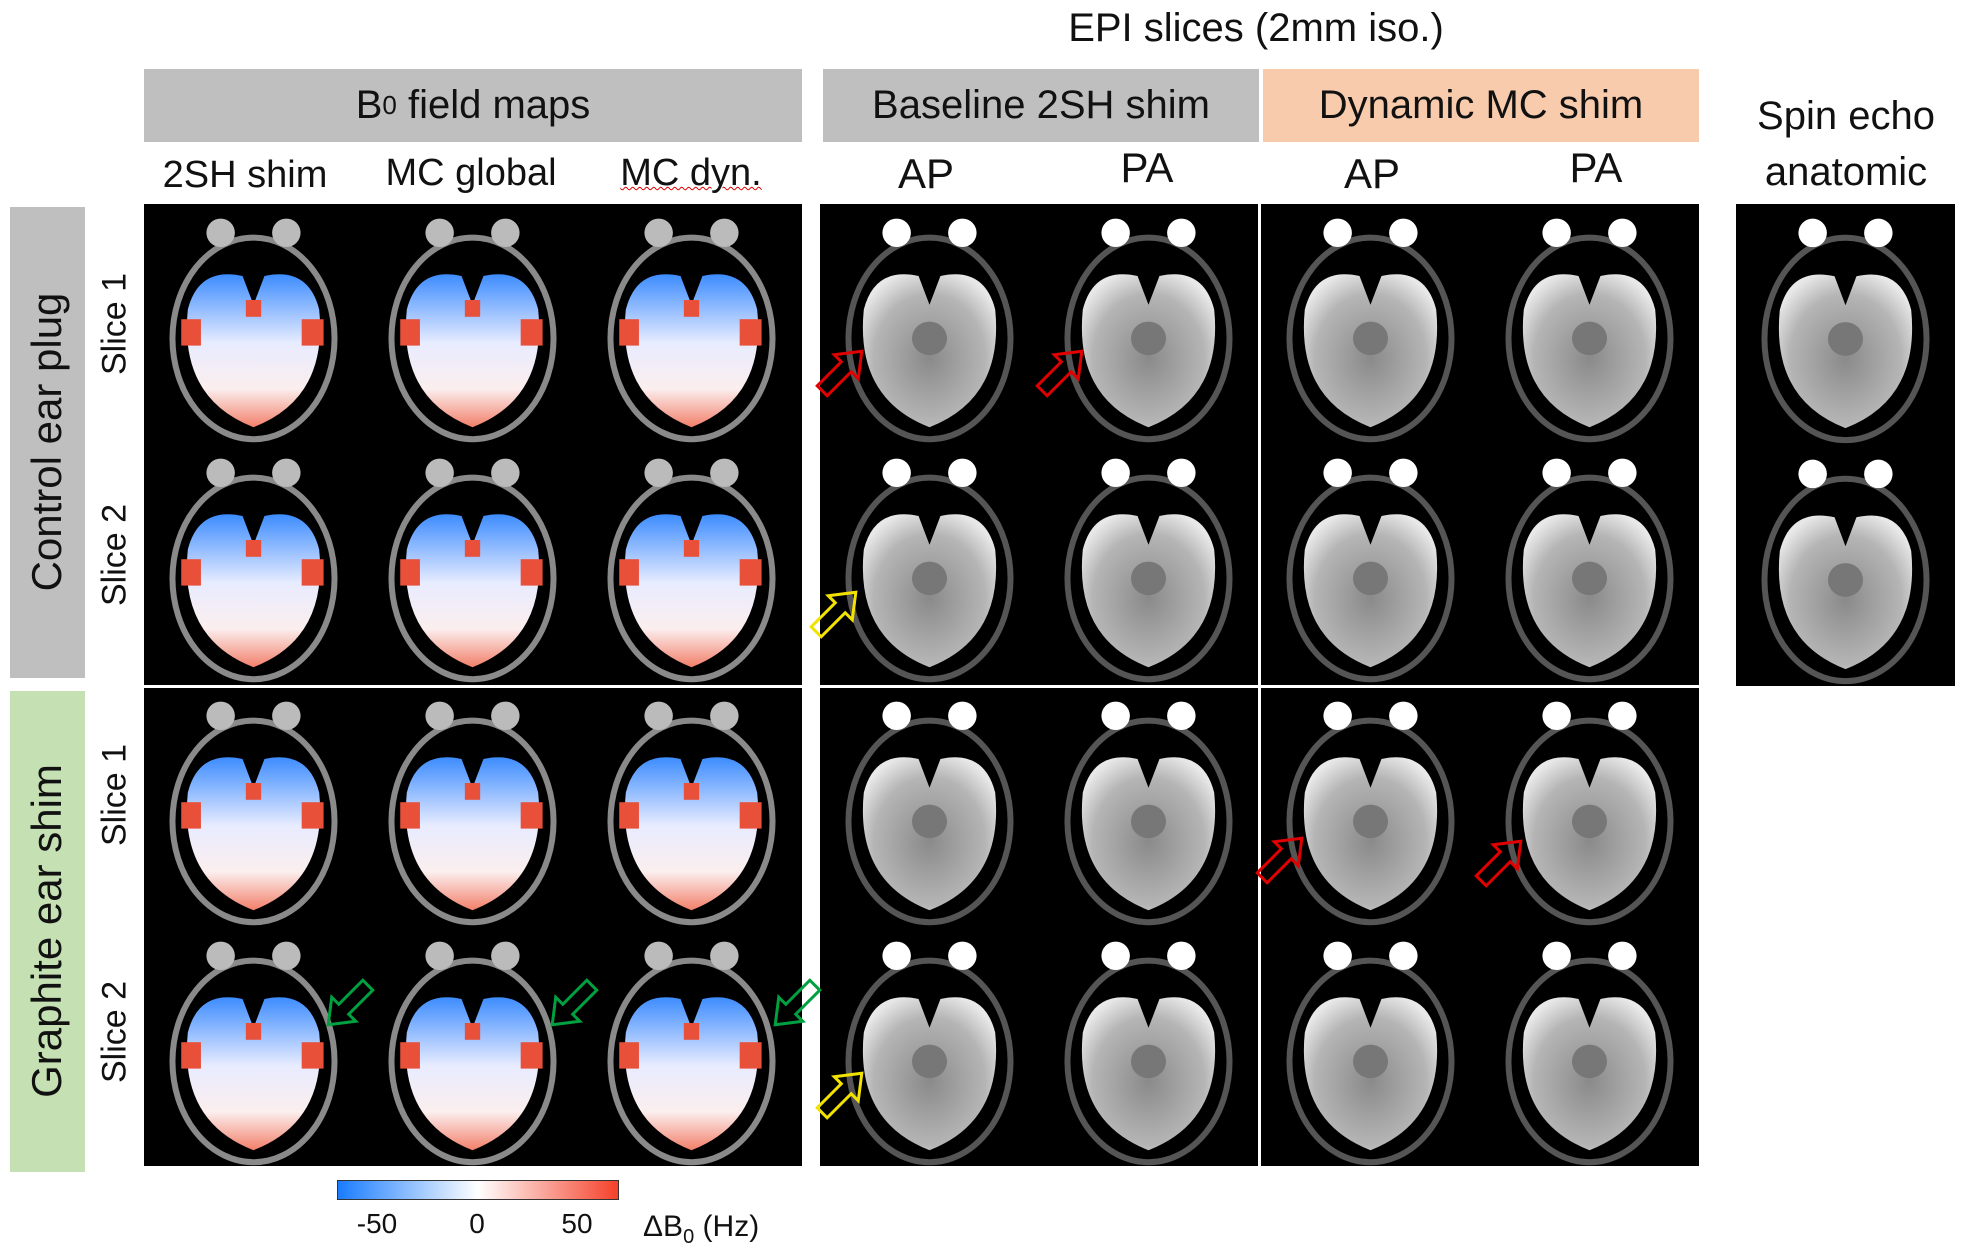 This screenshot has width=1970, height=1249. Describe the element at coordinates (926, 173) in the screenshot. I see `col-label-ap-baseline: AP` at that location.